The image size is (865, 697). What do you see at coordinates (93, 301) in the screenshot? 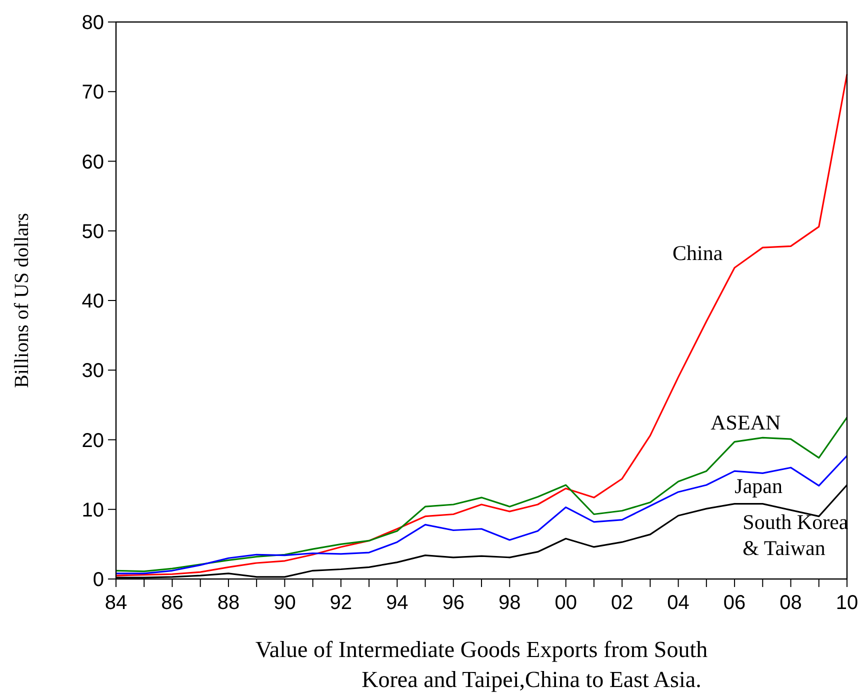
I see `y-tick-label: 40` at bounding box center [93, 301].